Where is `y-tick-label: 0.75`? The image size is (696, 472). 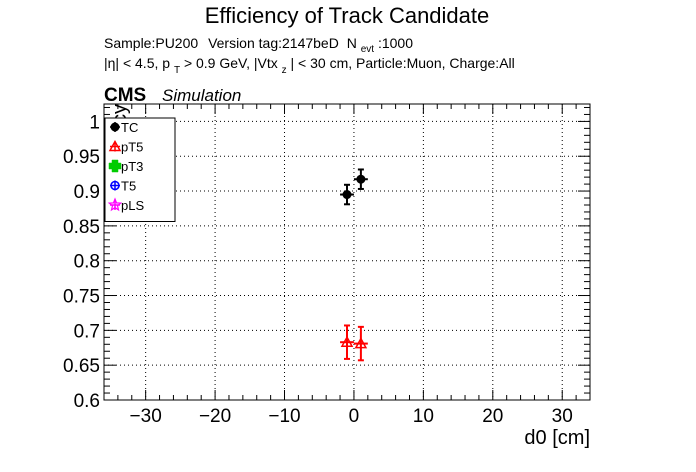 y-tick-label: 0.75 is located at coordinates (81, 297).